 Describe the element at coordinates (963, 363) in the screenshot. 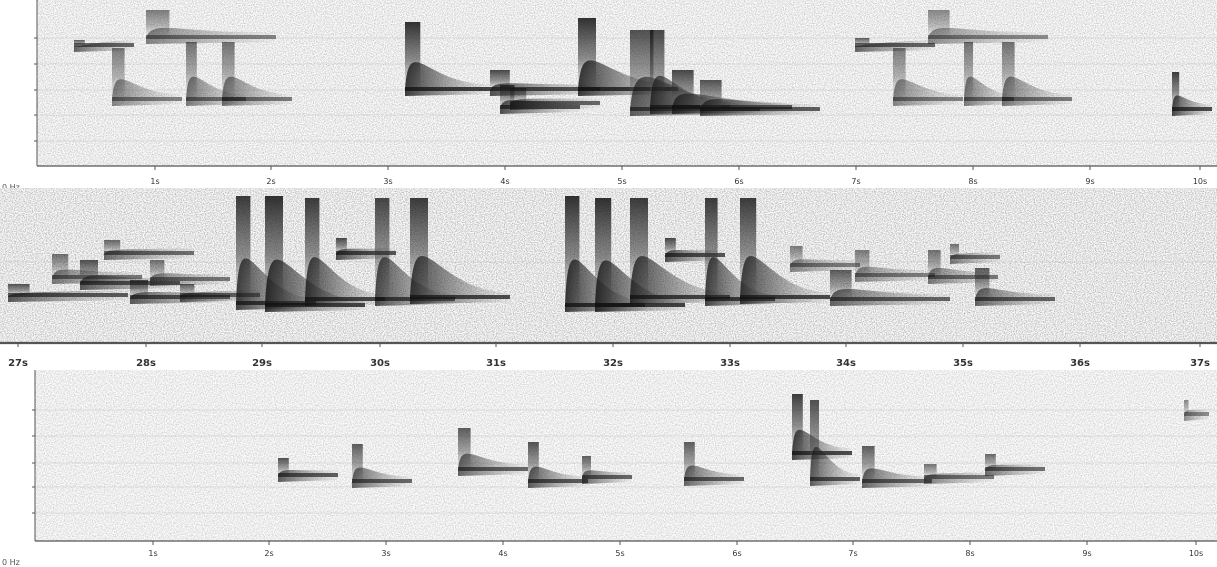

I see `time-tick-label: 35s` at that location.